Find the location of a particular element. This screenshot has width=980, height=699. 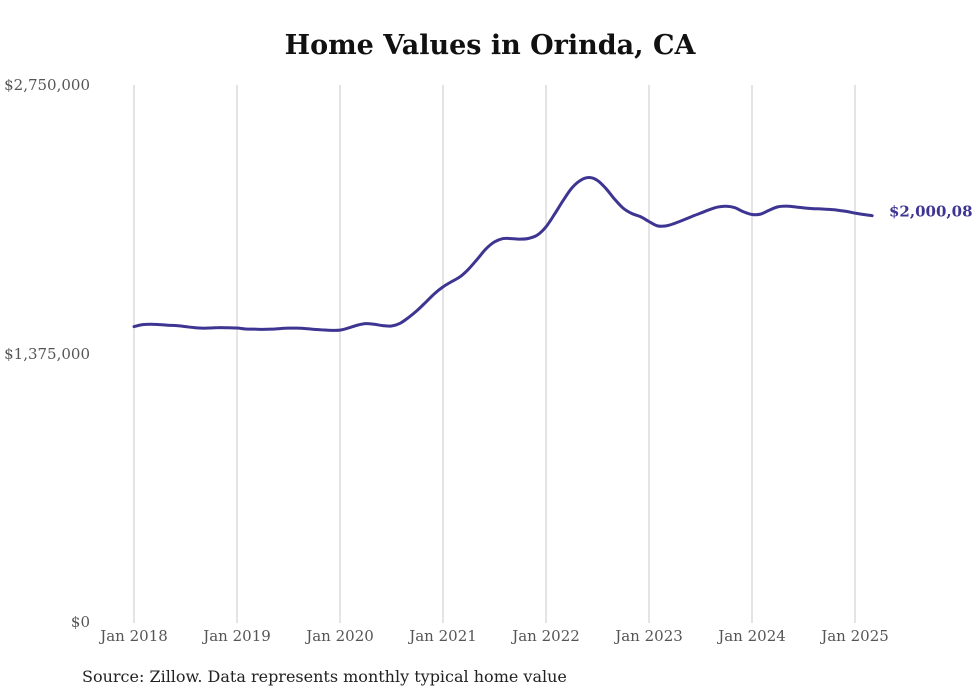

x-tick-label: Jan 2023 is located at coordinates (648, 636).